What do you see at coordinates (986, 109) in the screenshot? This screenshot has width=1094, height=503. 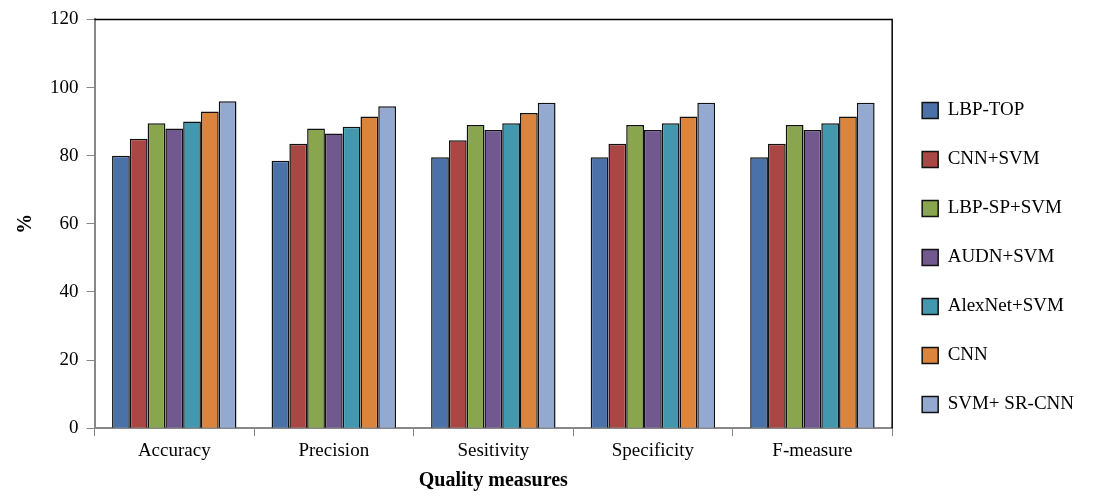 I see `legend-label: LBP-TOP` at bounding box center [986, 109].